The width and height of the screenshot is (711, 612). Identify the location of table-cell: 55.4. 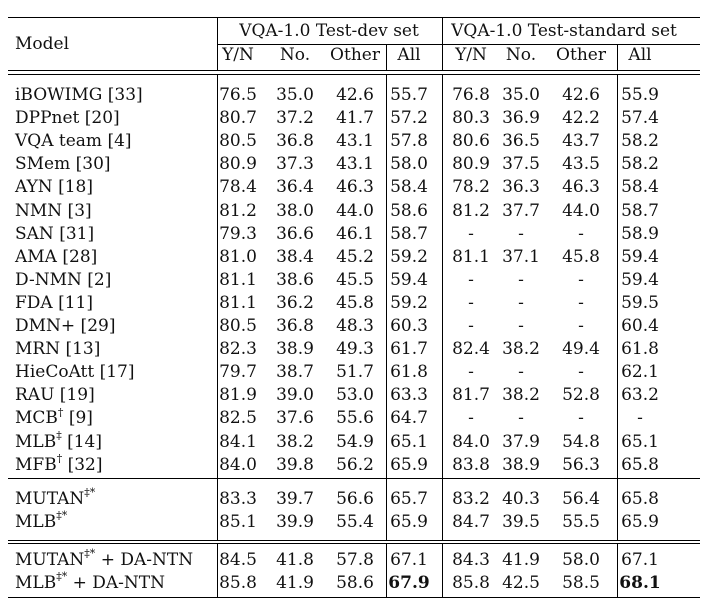
(355, 522).